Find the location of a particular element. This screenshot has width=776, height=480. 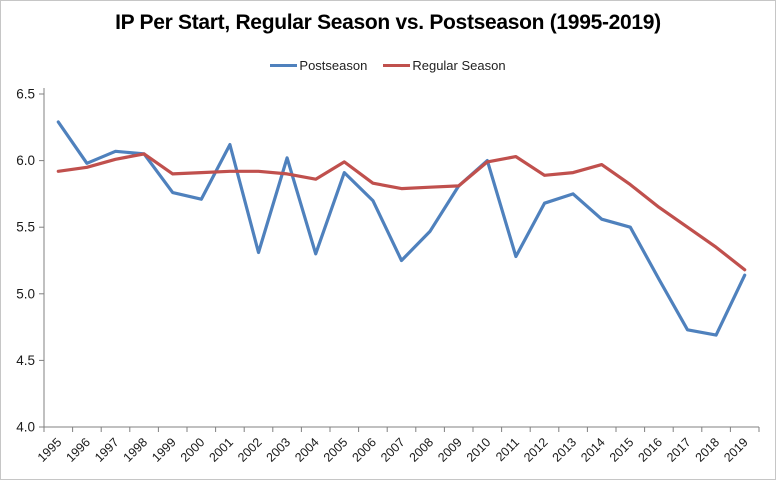

legend-item-postseason: Postseason is located at coordinates (318, 65).